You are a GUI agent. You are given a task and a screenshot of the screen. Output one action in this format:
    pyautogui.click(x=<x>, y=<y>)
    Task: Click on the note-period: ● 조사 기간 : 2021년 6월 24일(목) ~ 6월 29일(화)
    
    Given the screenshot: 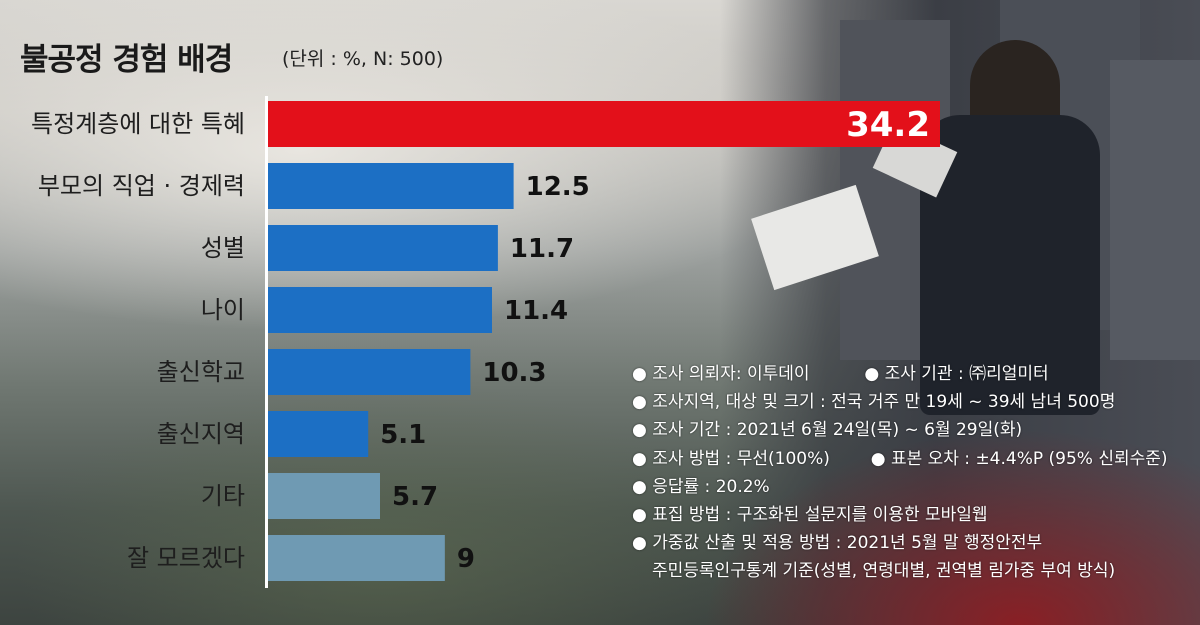 What is the action you would take?
    pyautogui.click(x=827, y=430)
    